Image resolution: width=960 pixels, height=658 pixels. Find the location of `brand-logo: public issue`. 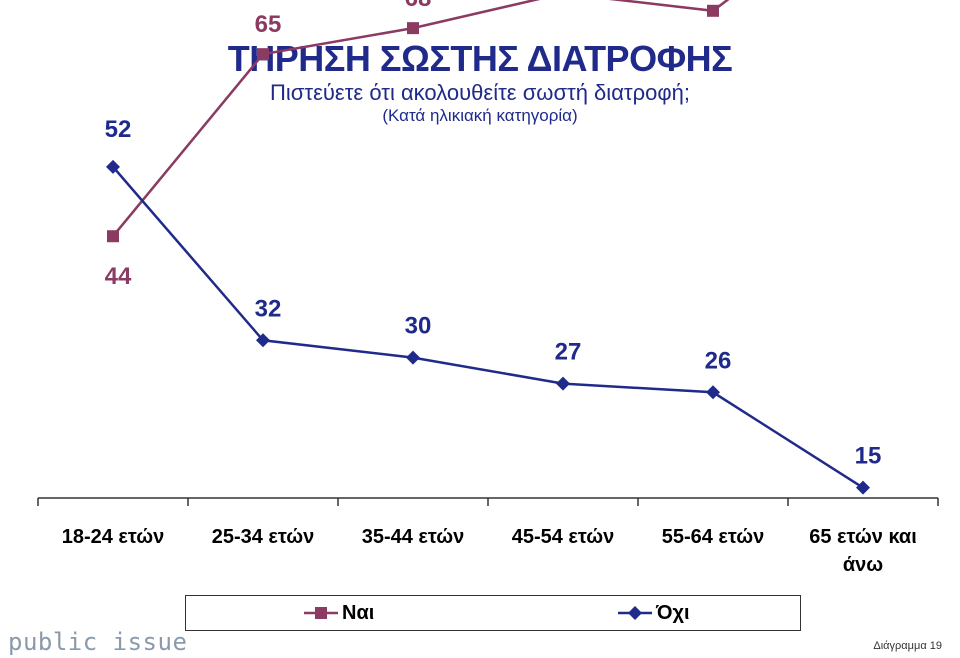

brand-logo: public issue is located at coordinates (98, 642).